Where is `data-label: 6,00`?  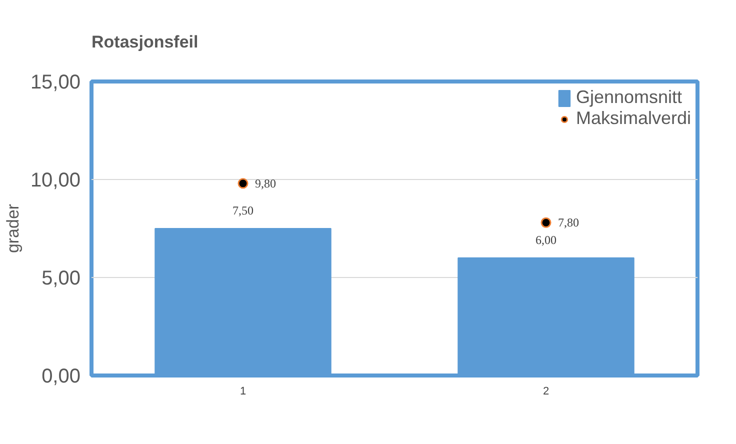
data-label: 6,00 is located at coordinates (546, 239).